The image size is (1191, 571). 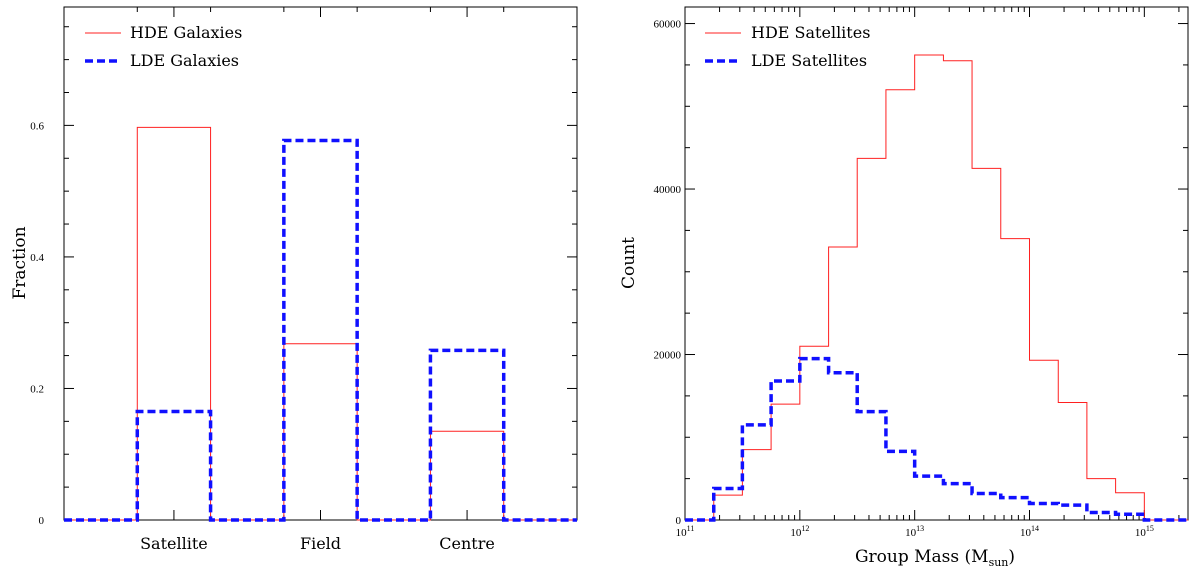 I want to click on x-tick-label: 1011, so click(x=685, y=531).